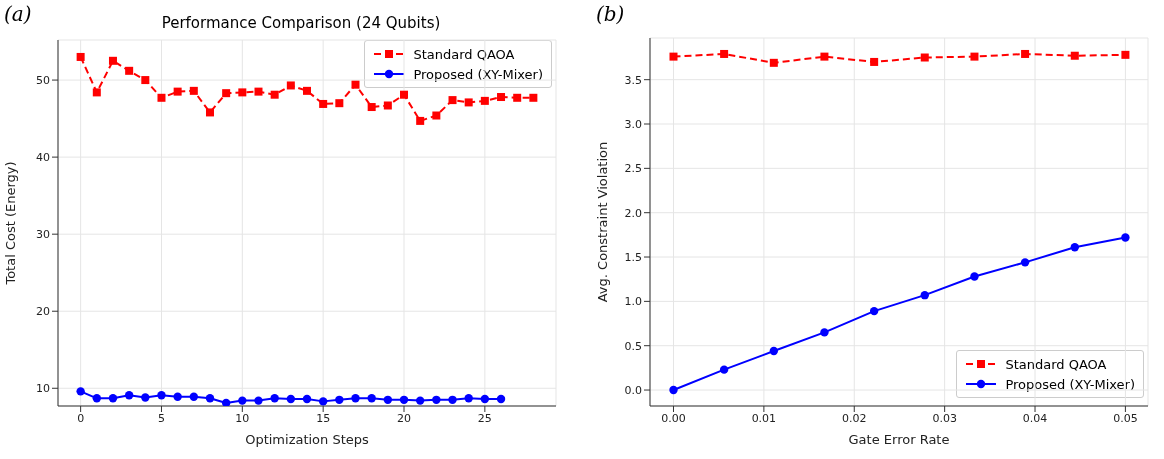 Image resolution: width=1164 pixels, height=459 pixels. What do you see at coordinates (633, 124) in the screenshot?
I see `y-tick-label: 3.0` at bounding box center [633, 124].